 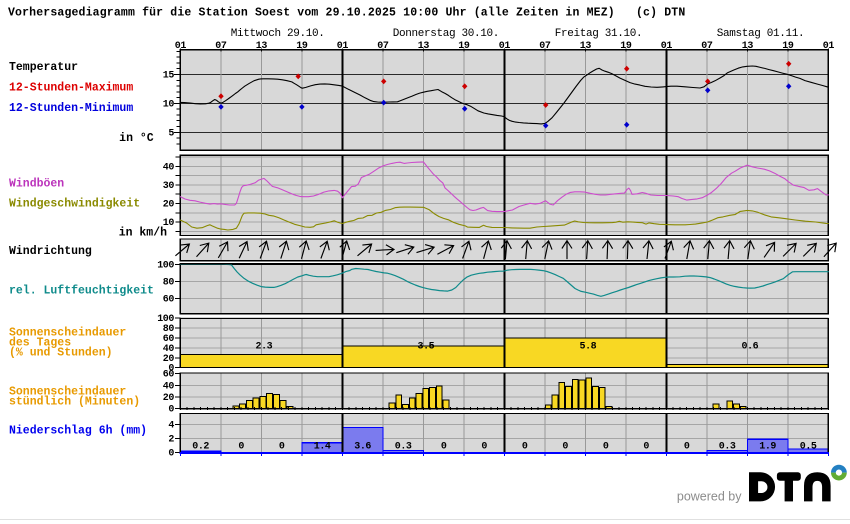 What do you see at coordinates (808, 447) in the screenshot?
I see `svg-text: 0.5` at bounding box center [808, 447].